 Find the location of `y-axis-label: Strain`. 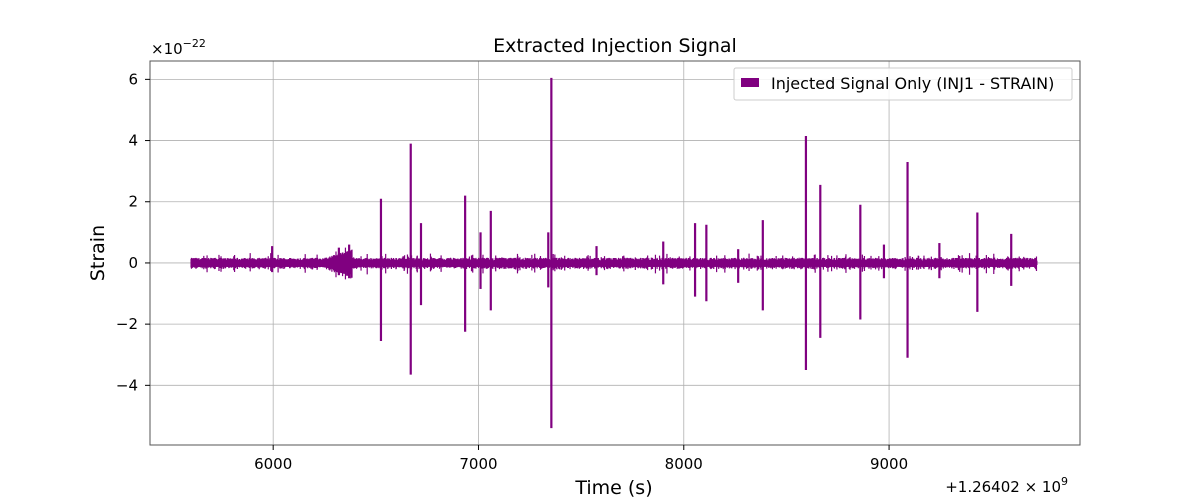

y-axis-label: Strain is located at coordinates (98, 253).